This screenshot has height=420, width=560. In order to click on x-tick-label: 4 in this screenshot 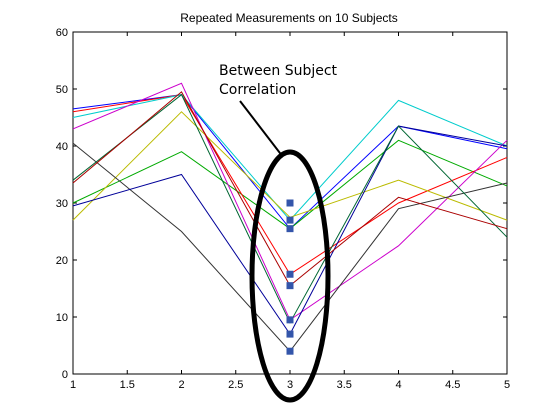, I will do `click(398, 385)`.